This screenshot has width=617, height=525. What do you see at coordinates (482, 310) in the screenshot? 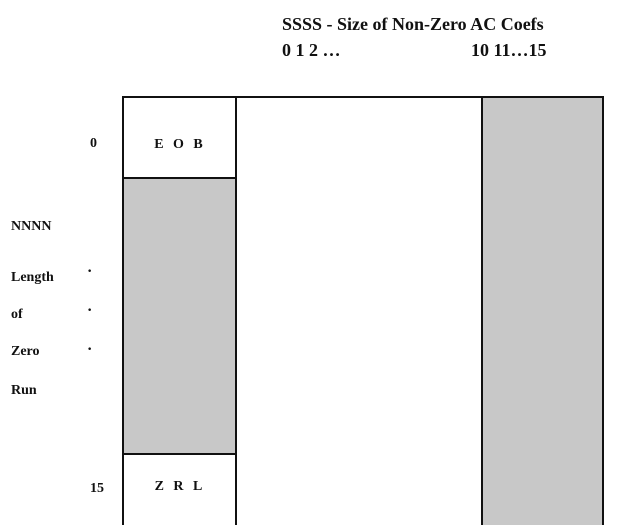
I see `grid-shade-left-edge` at bounding box center [482, 310].